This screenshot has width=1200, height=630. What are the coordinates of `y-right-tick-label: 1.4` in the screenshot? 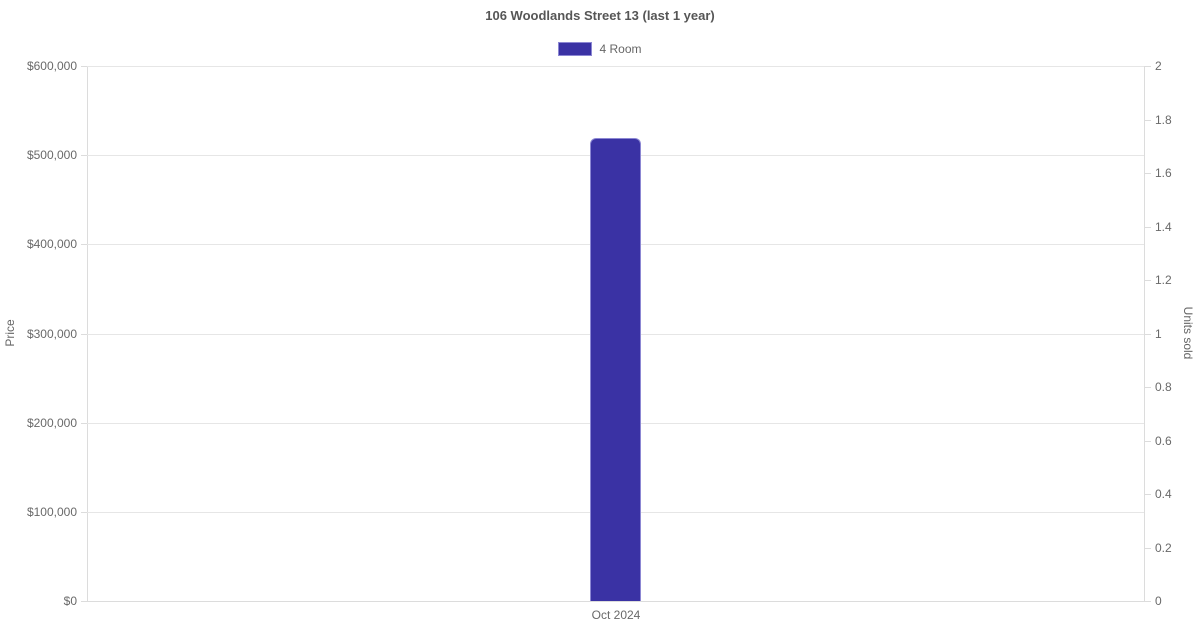 It's located at (1163, 227).